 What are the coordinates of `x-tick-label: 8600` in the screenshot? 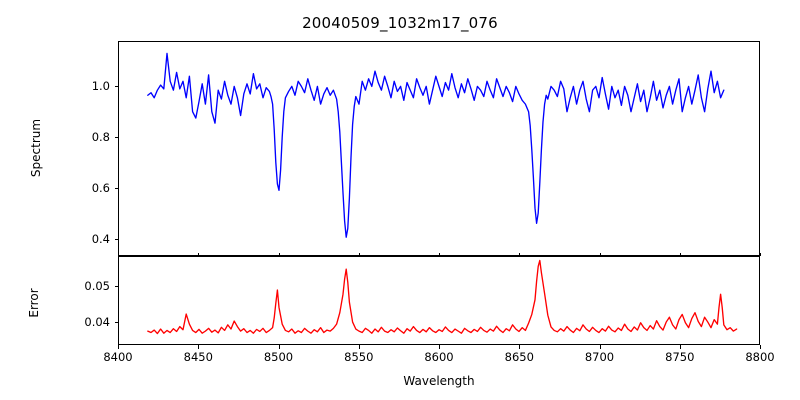 It's located at (439, 357).